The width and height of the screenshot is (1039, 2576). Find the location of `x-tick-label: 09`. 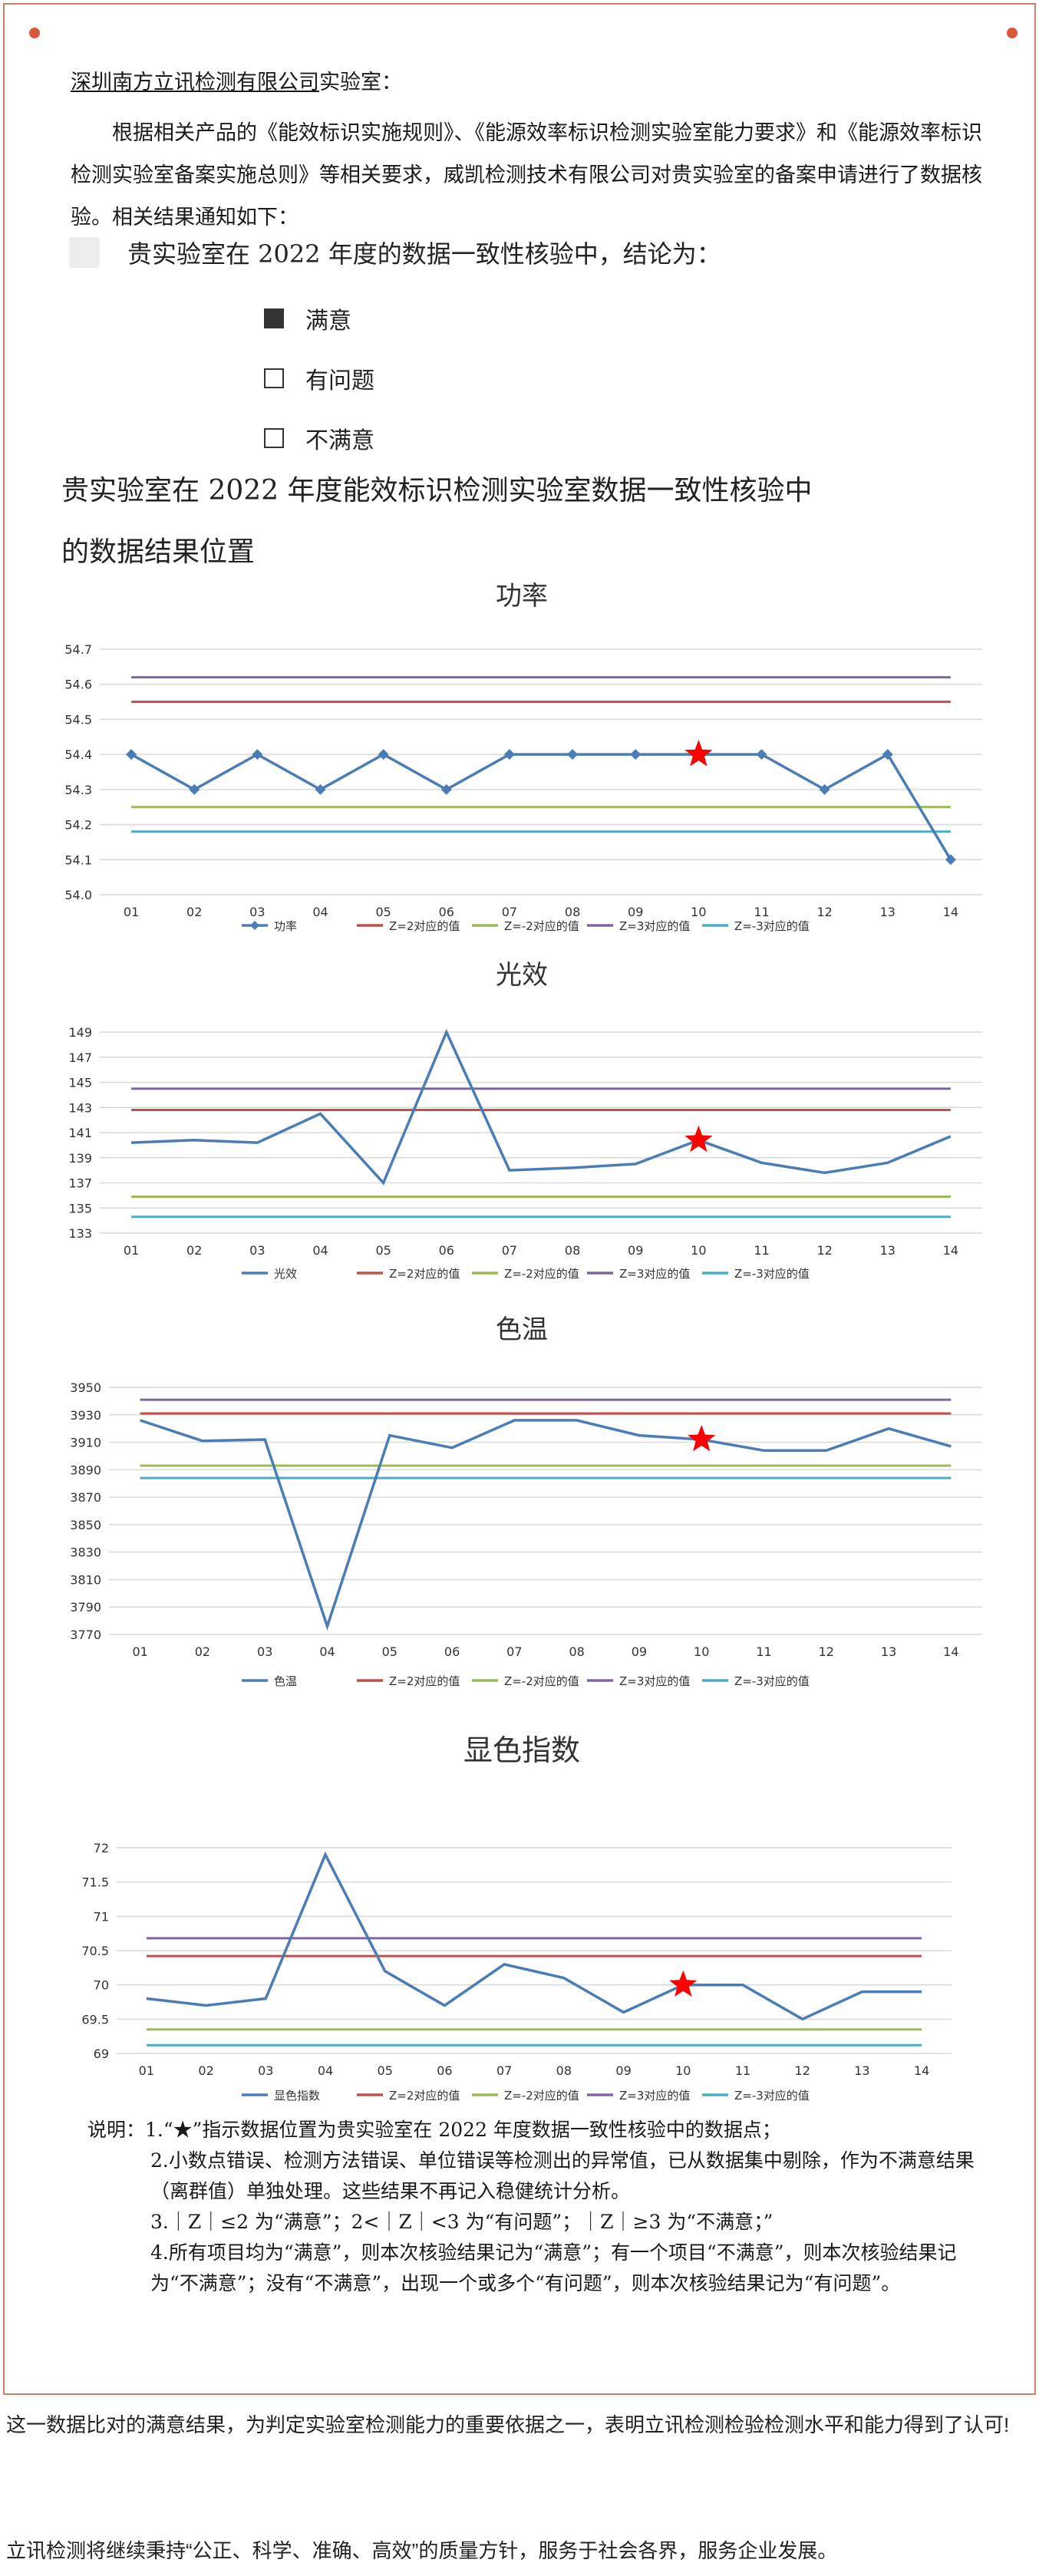

x-tick-label: 09 is located at coordinates (636, 1250).